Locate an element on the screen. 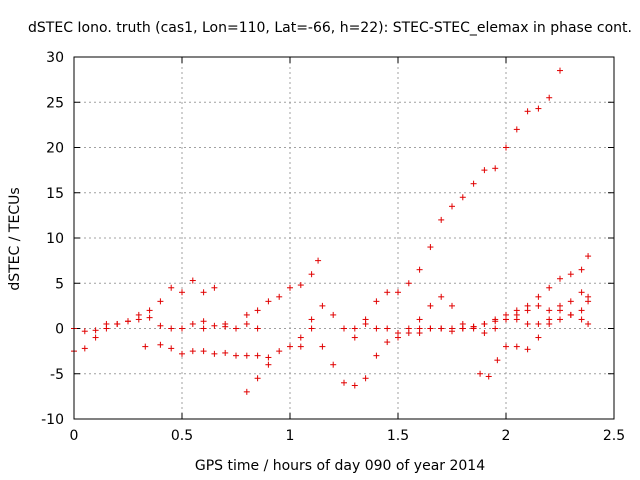 Image resolution: width=640 pixels, height=480 pixels. y-axis-label: dSTEC / TECUs is located at coordinates (15, 238).